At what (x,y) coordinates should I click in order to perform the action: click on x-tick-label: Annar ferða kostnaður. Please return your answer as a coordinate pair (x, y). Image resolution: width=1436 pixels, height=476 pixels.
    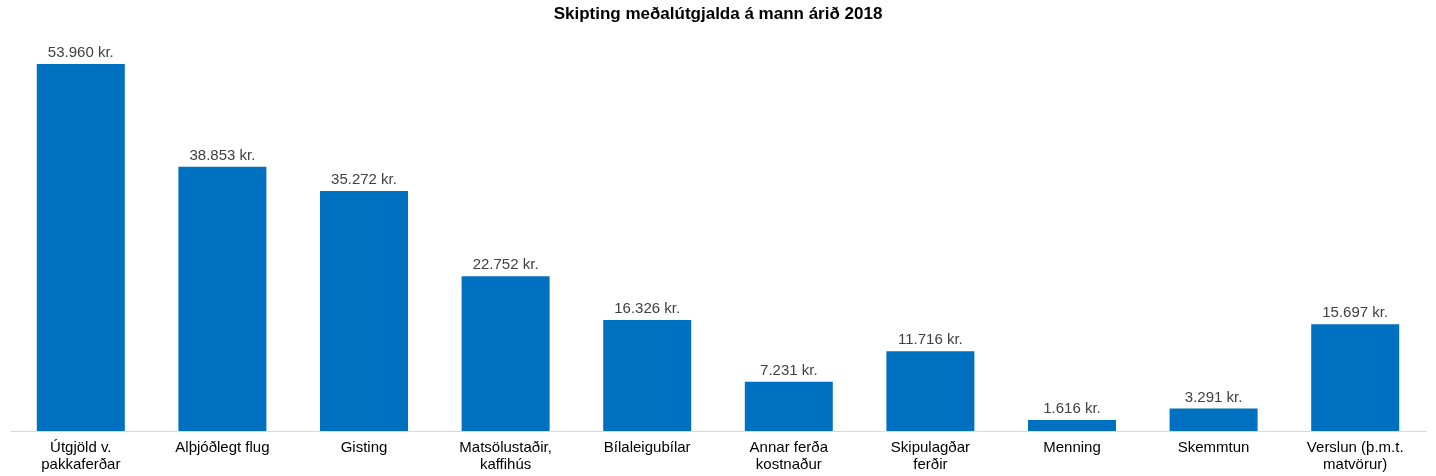
    Looking at the image, I should click on (789, 454).